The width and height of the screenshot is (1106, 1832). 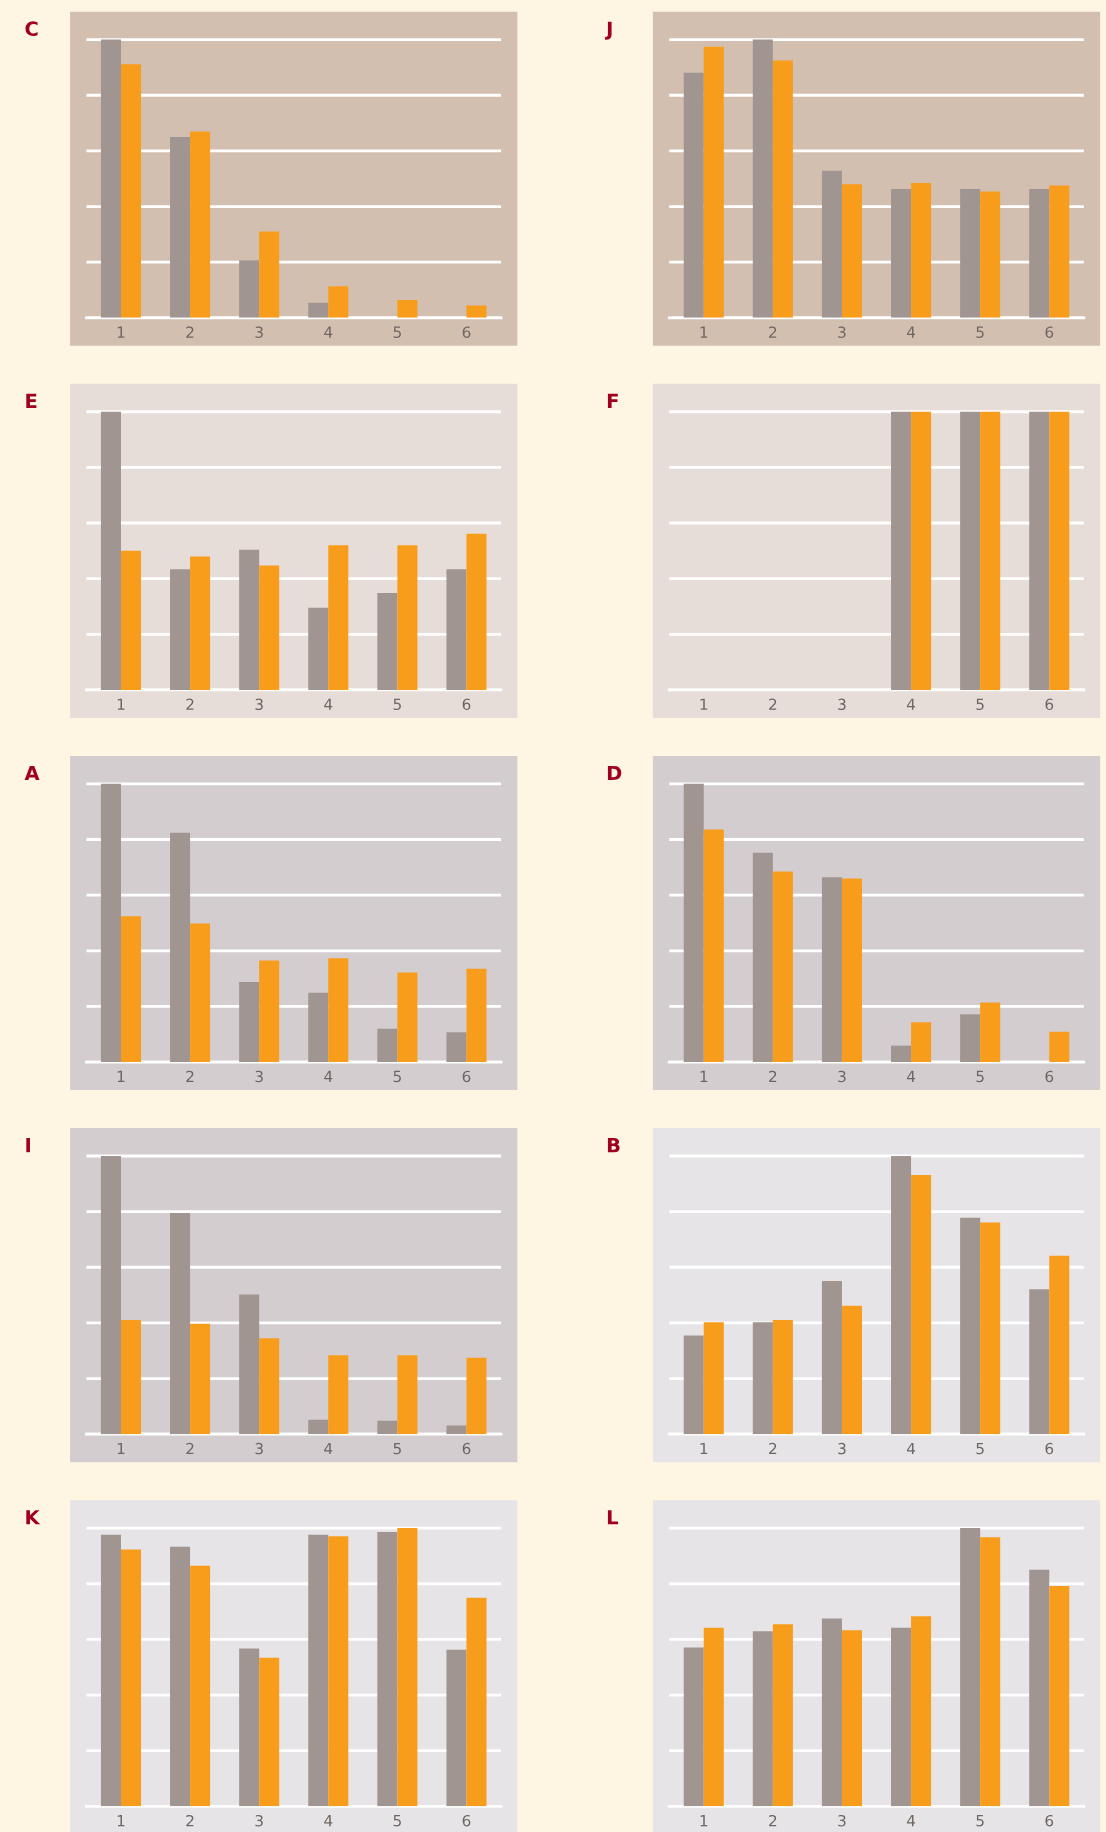 What do you see at coordinates (32, 773) in the screenshot?
I see `chart-title: A` at bounding box center [32, 773].